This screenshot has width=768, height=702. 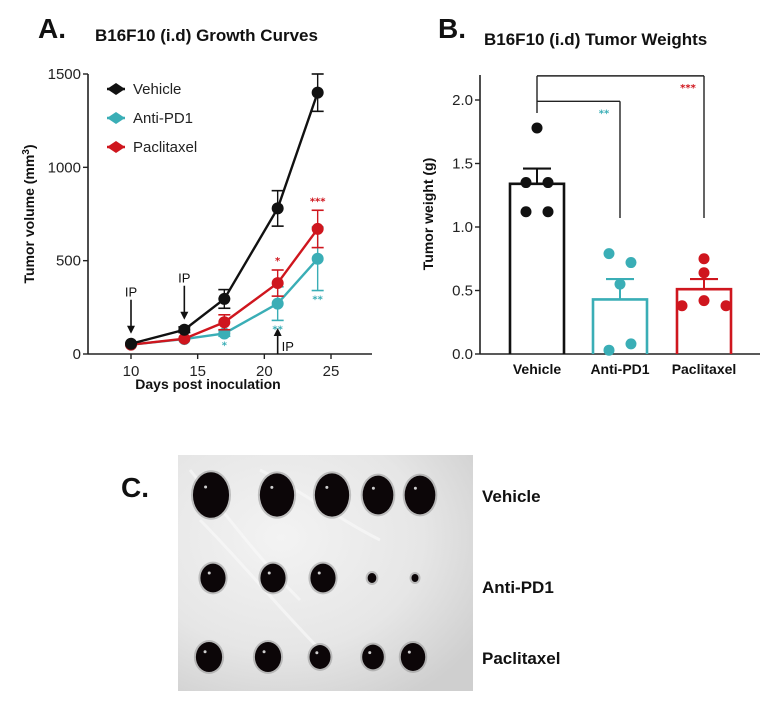 What do you see at coordinates (209, 312) in the screenshot?
I see `ip-annotations: IP IP IP` at bounding box center [209, 312].